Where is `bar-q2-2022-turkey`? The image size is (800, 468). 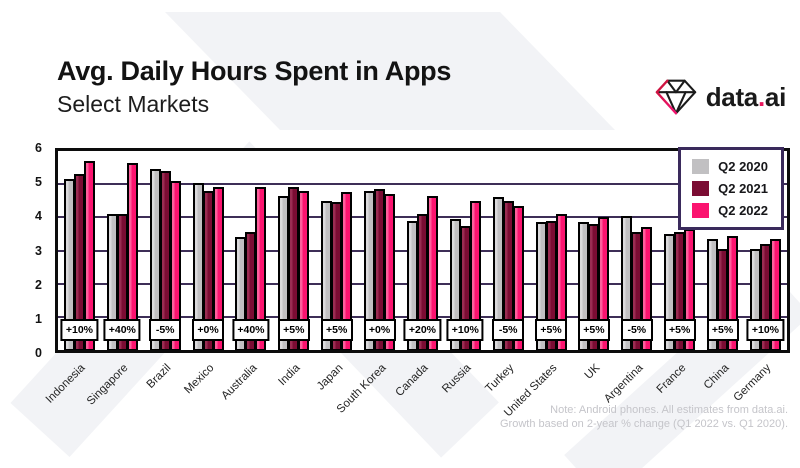 bar-q2-2022-turkey is located at coordinates (518, 277).